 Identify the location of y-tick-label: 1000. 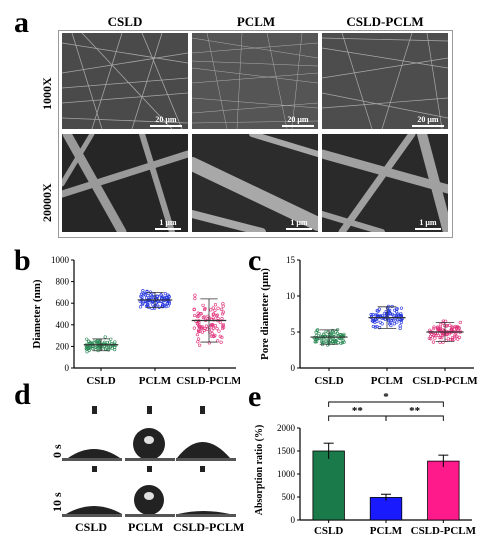
(286, 474).